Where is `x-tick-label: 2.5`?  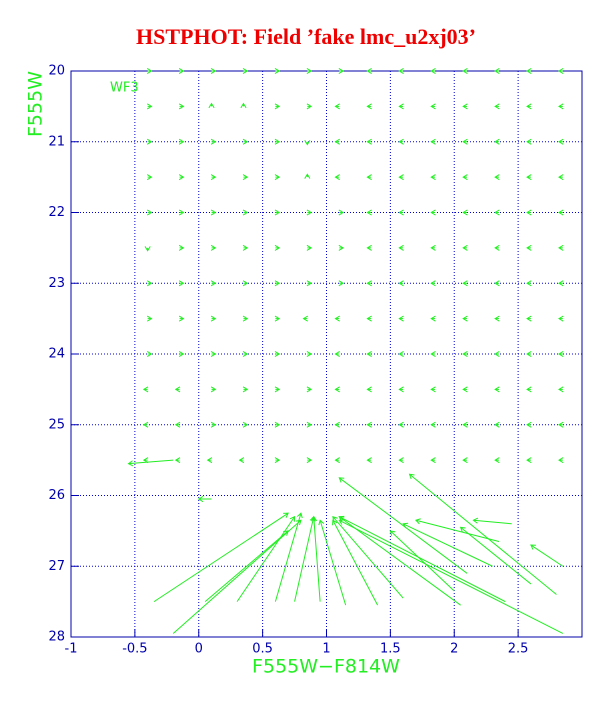 x-tick-label: 2.5 is located at coordinates (518, 649).